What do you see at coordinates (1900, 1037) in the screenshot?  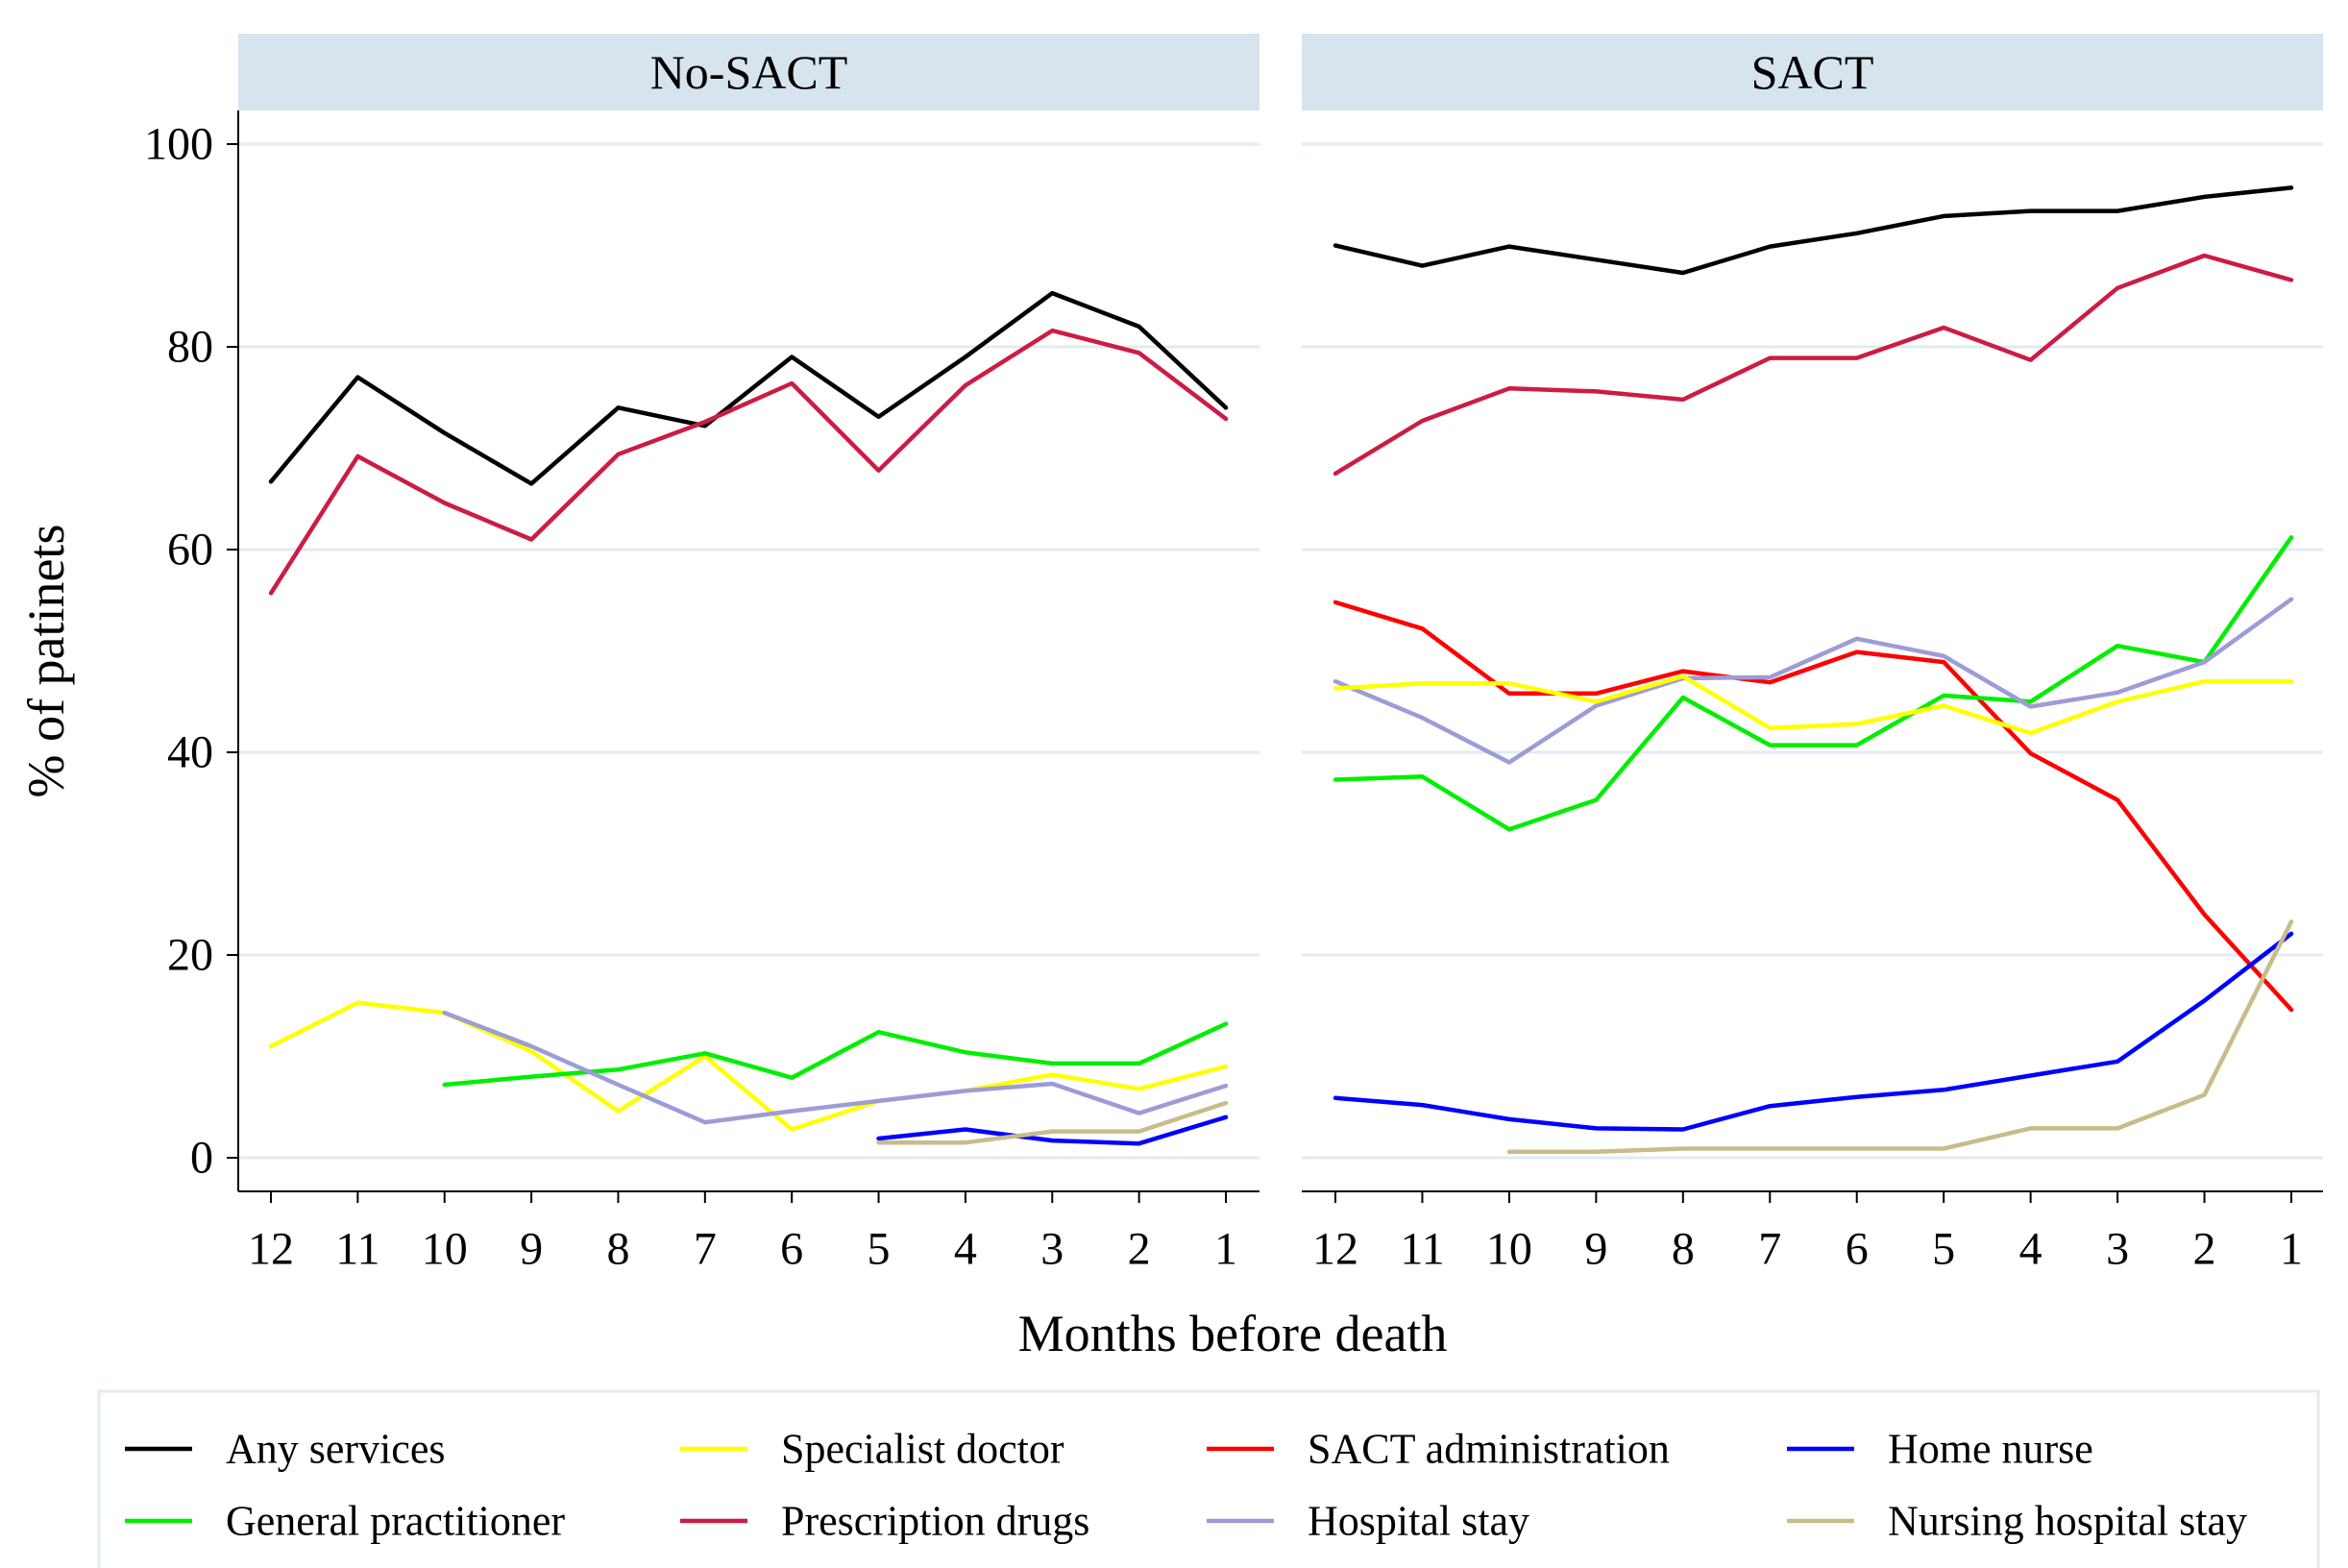 I see `series-line-sact-nursing-hospital-stay` at bounding box center [1900, 1037].